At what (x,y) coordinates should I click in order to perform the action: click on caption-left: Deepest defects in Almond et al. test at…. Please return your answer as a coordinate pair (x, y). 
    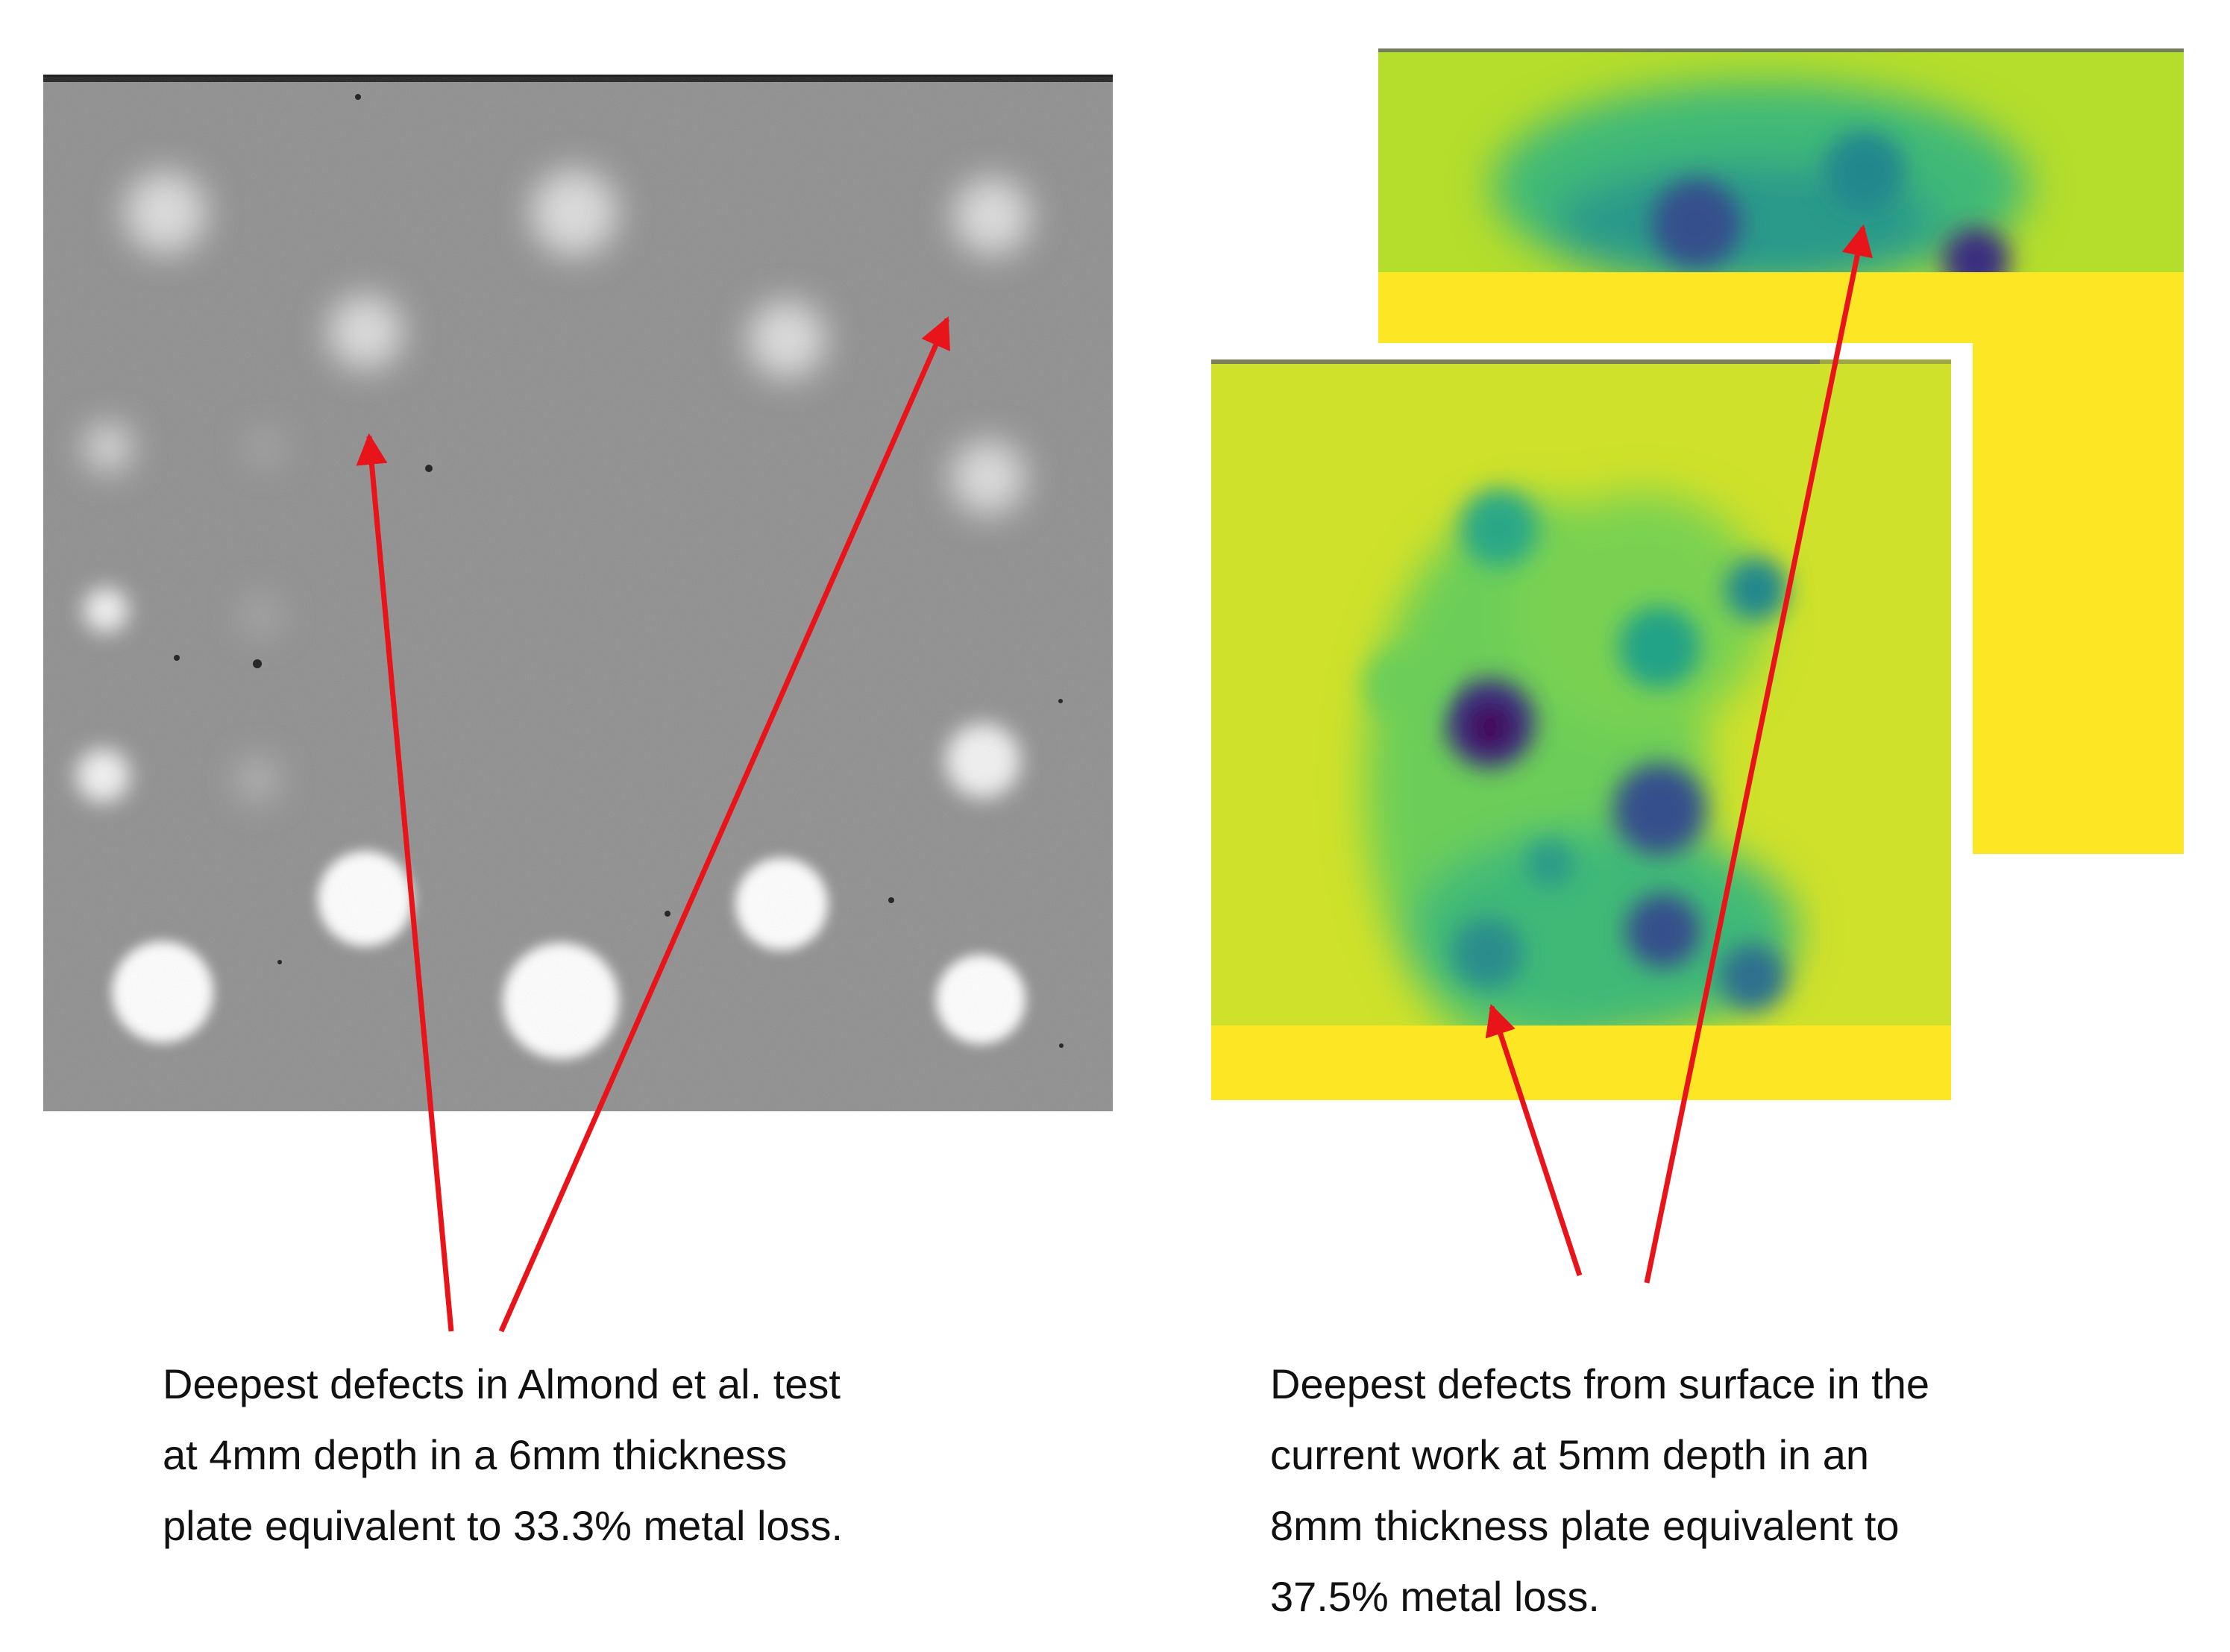
    Looking at the image, I should click on (503, 1454).